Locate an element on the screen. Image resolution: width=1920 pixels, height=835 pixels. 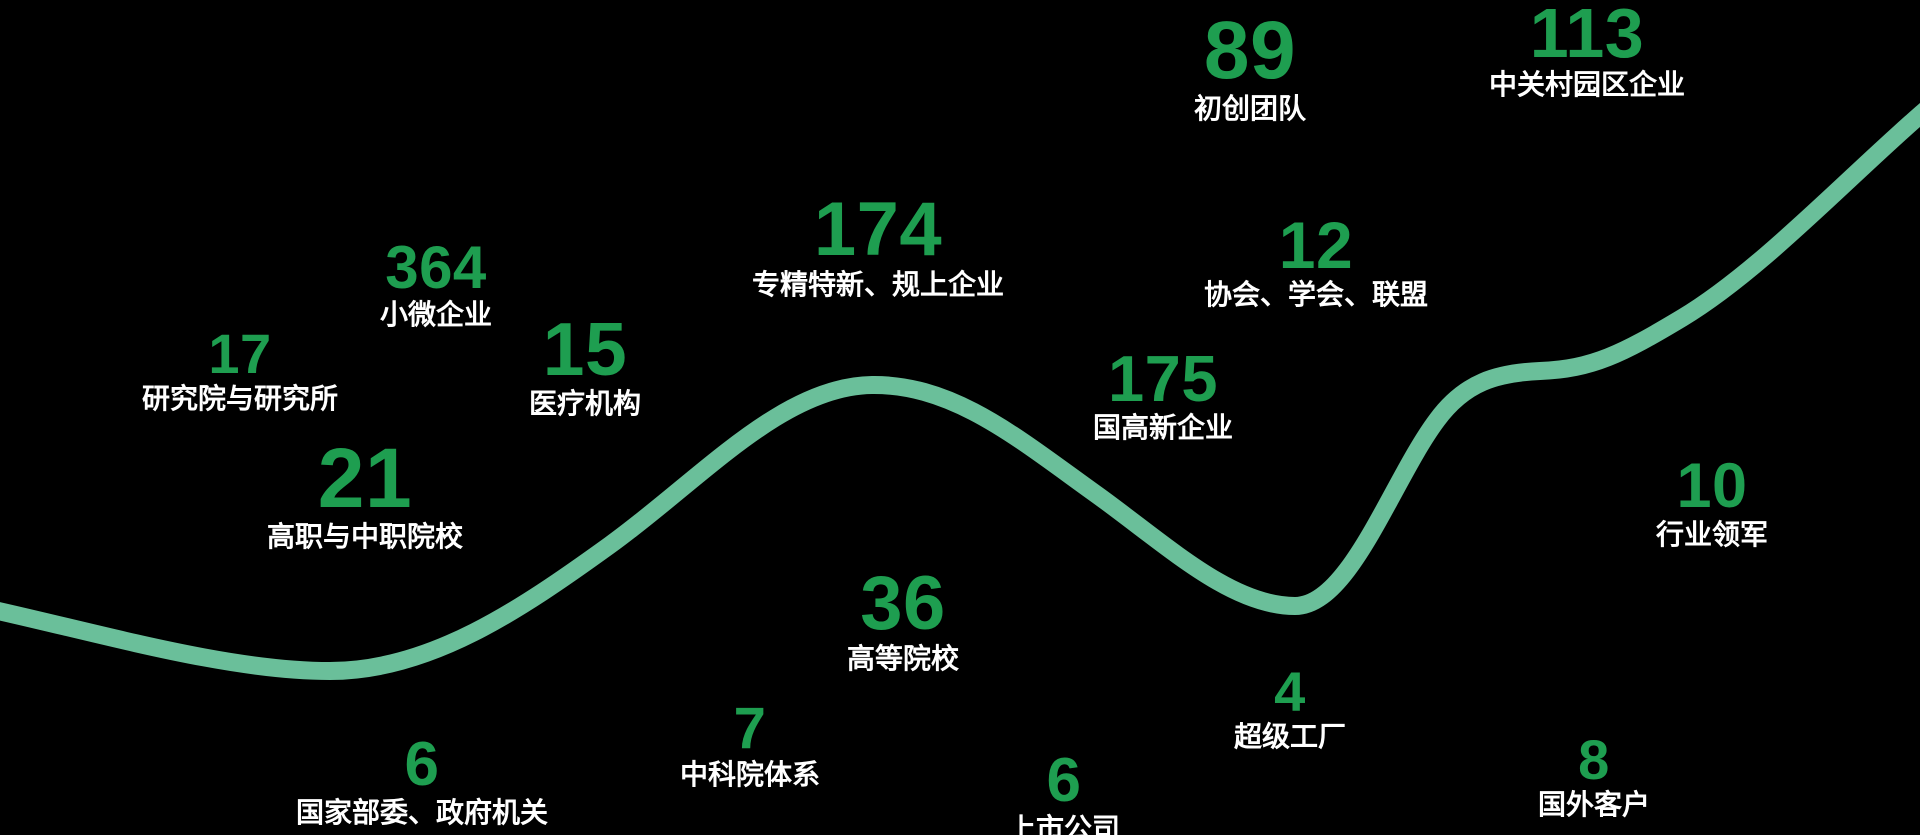
stat-item: 364 小微企业 is located at coordinates (436, 284).